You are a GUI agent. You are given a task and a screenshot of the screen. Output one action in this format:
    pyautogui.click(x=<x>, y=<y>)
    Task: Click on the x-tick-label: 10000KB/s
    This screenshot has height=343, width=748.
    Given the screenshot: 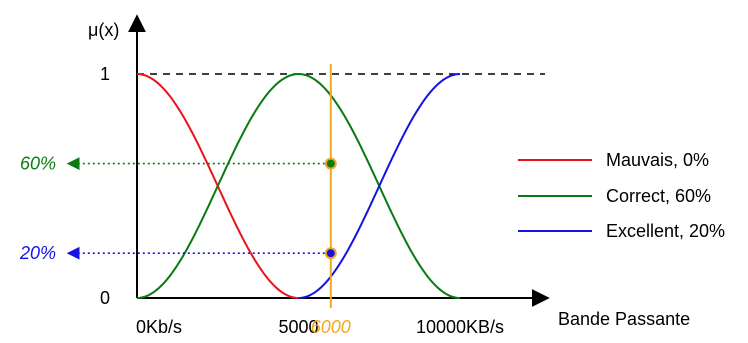 What is the action you would take?
    pyautogui.click(x=460, y=327)
    